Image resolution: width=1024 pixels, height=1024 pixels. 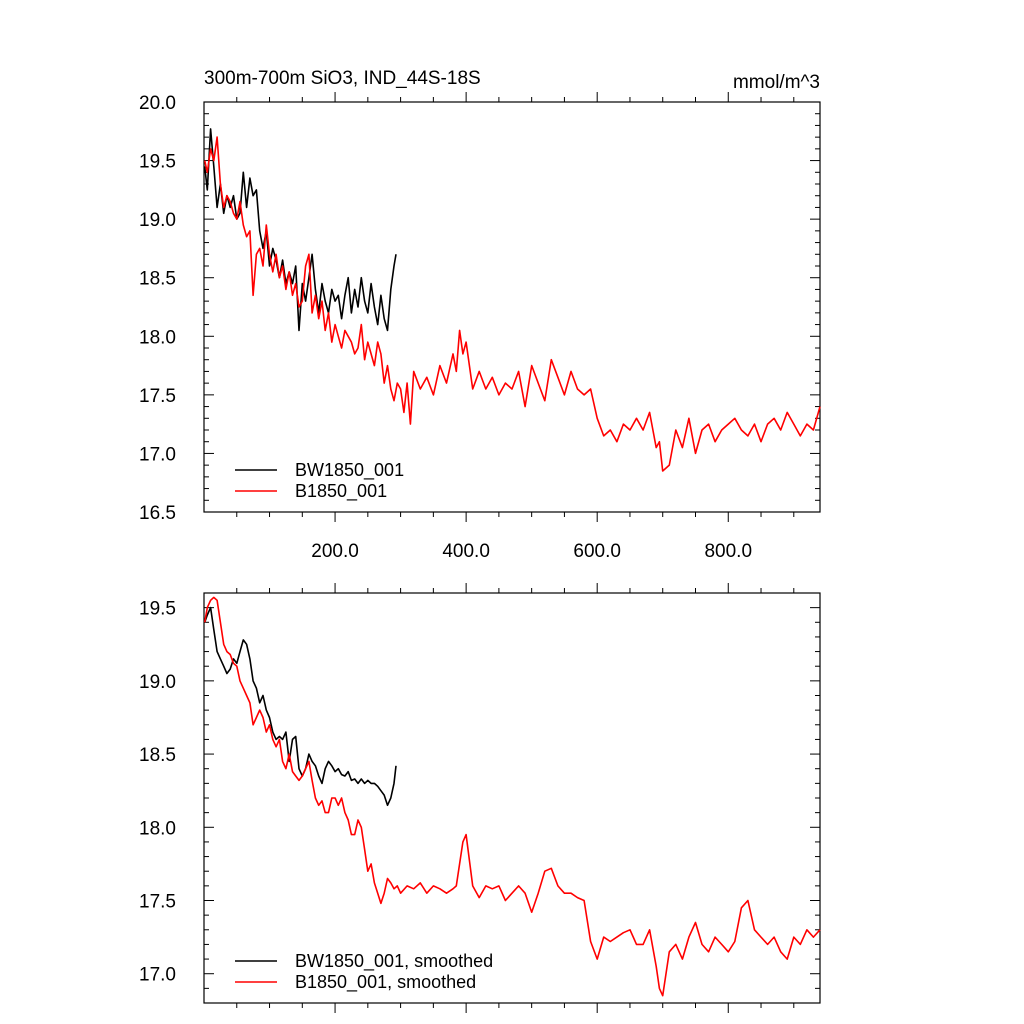 I want to click on legend-label-1: B1850_001, smoothed, so click(x=385, y=982).